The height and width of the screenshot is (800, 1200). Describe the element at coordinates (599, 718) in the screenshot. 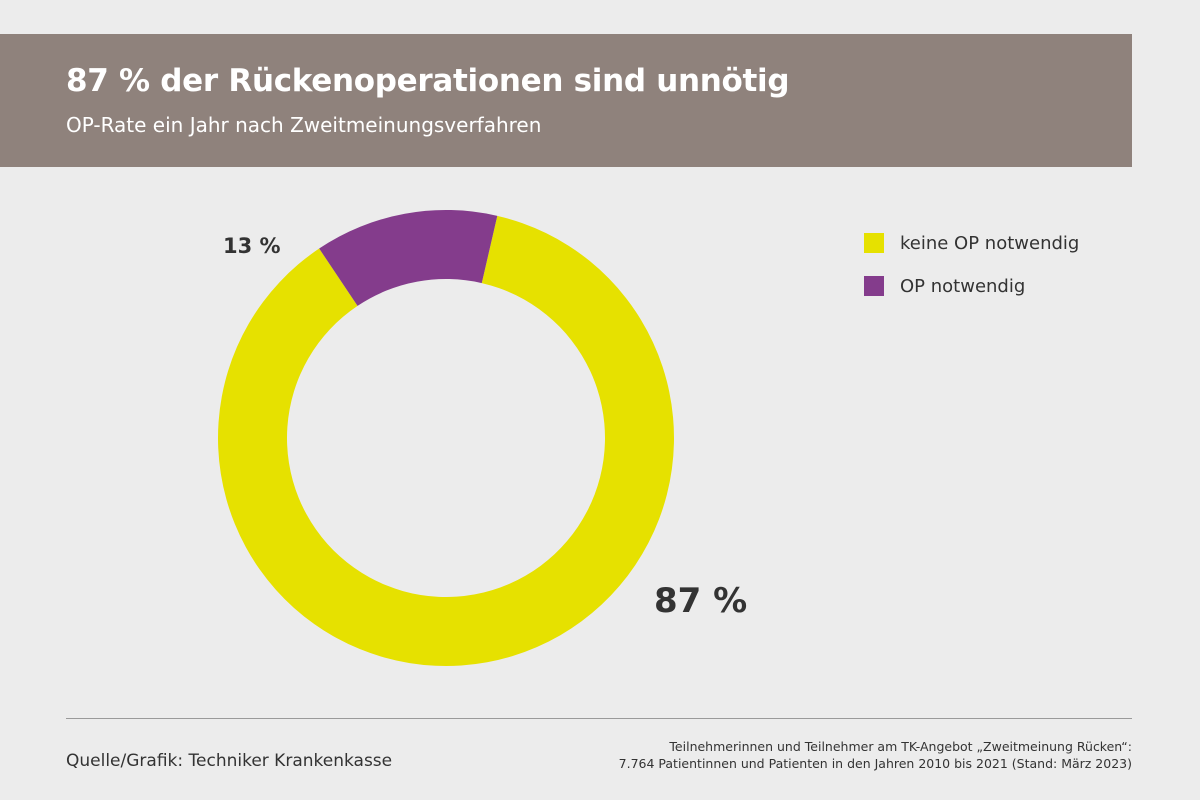

I see `footer-divider` at that location.